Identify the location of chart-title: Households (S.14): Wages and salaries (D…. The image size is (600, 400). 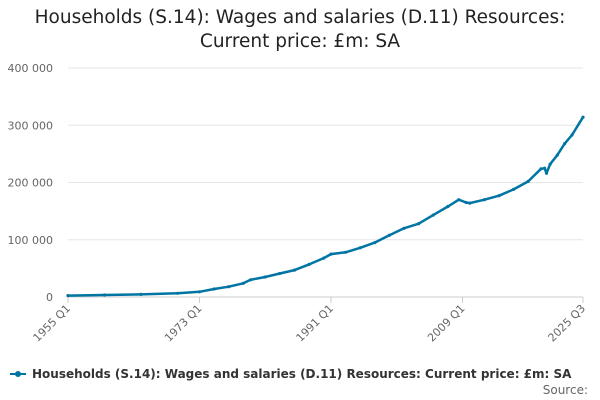
(300, 30).